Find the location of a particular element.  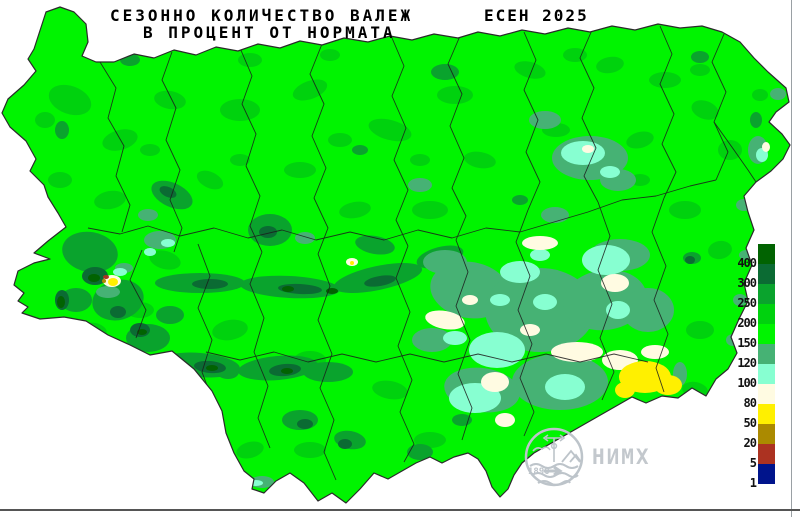

legend-tick-label: 80 is located at coordinates (750, 403).